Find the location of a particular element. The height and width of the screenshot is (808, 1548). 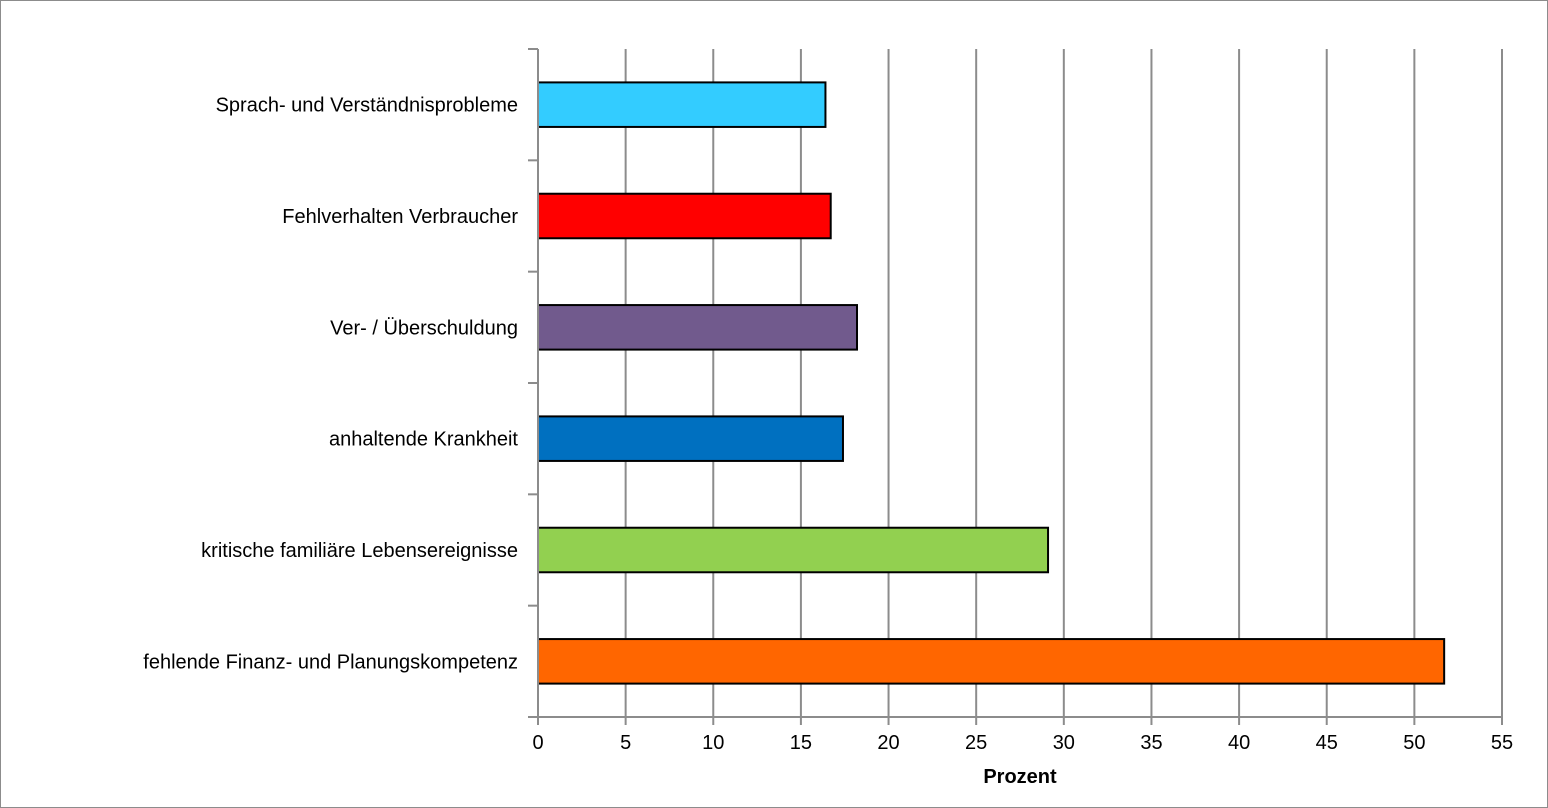

x-tick-label: 5 is located at coordinates (625, 743).